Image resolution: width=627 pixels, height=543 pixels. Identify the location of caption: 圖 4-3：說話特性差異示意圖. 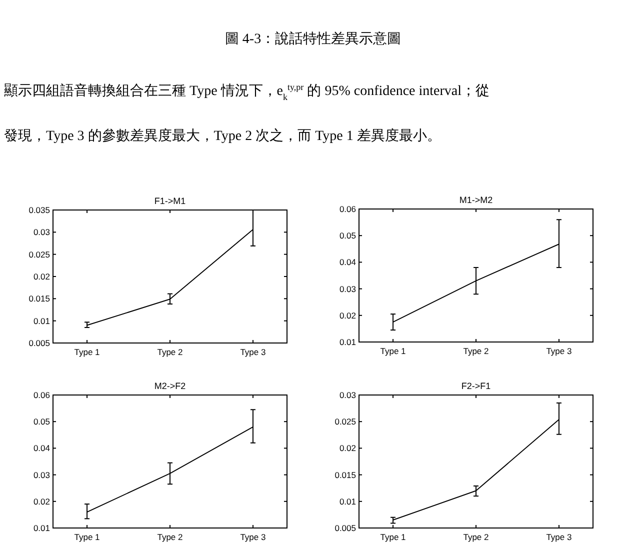
(313, 39).